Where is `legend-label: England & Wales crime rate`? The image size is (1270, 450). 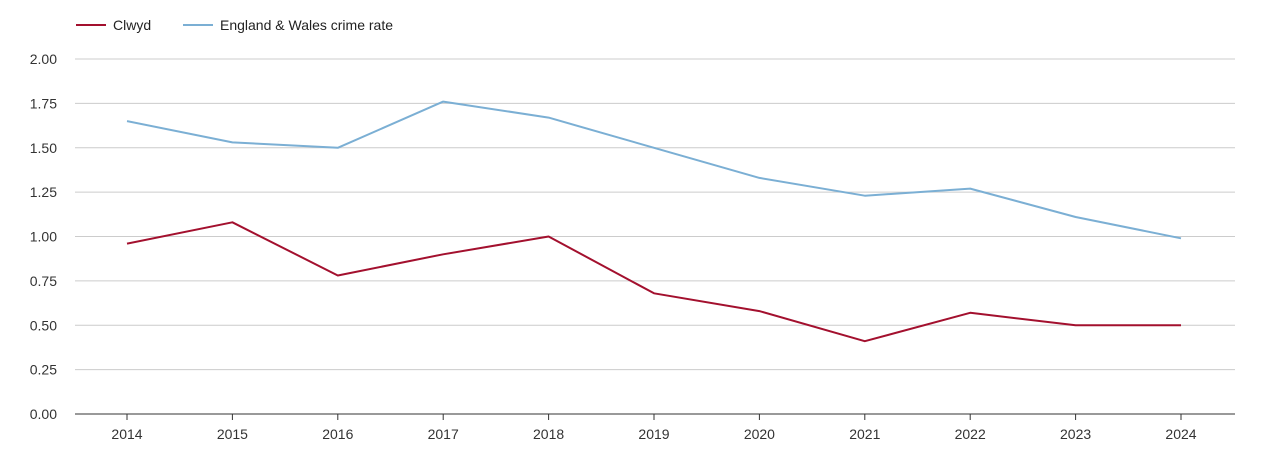 legend-label: England & Wales crime rate is located at coordinates (306, 25).